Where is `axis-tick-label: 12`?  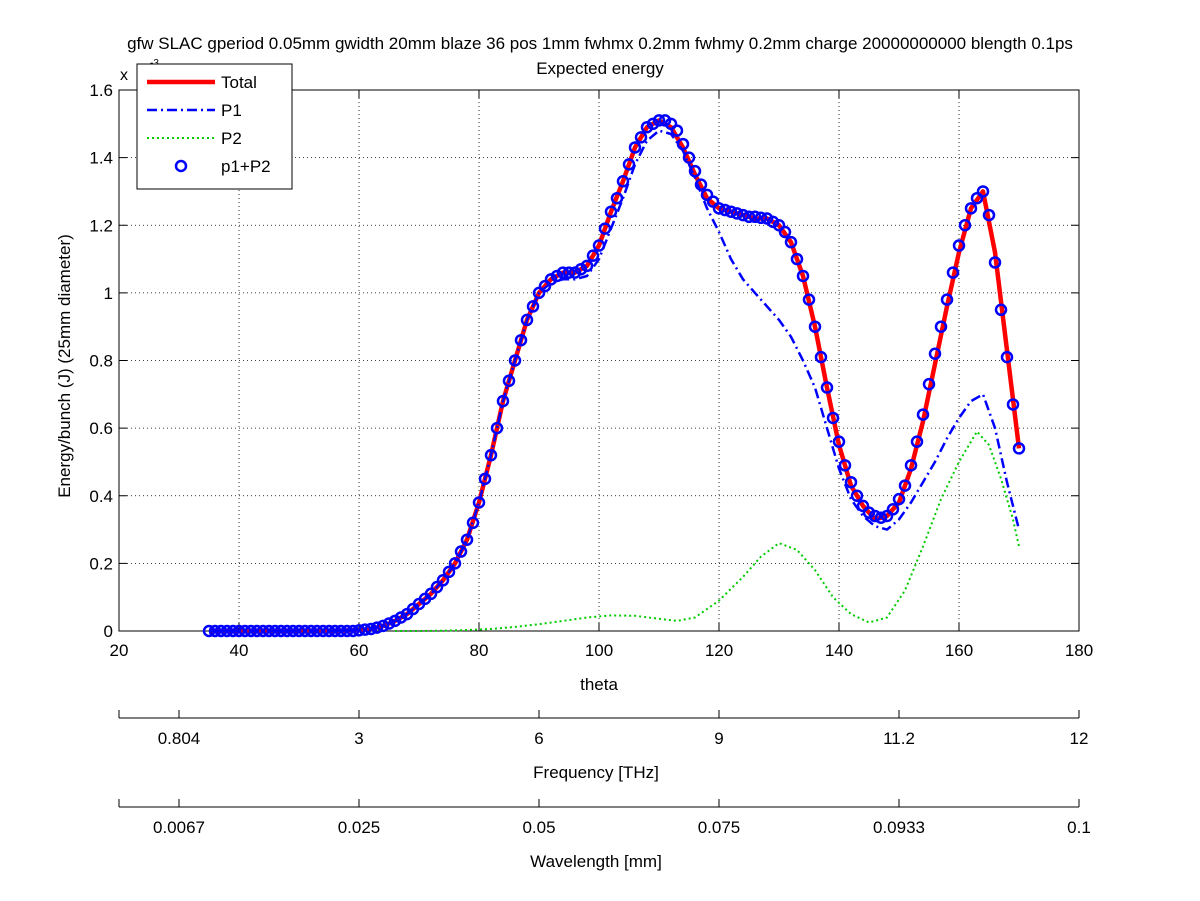
axis-tick-label: 12 is located at coordinates (1079, 738).